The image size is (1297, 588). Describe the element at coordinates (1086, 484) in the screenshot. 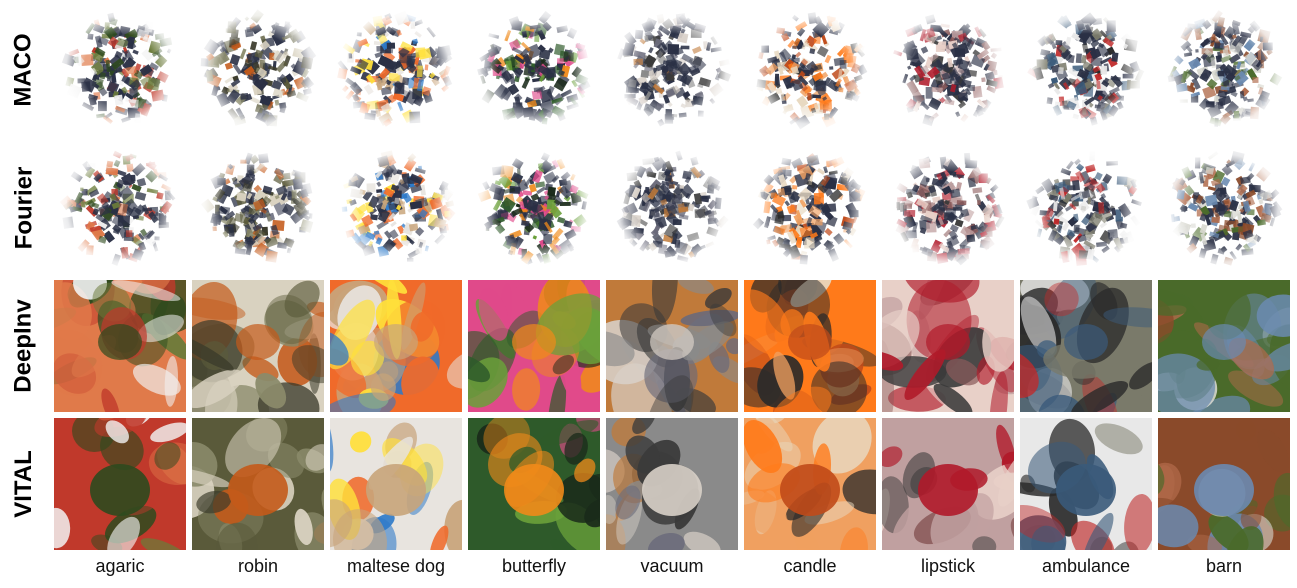

I see `image-vital-ambulance` at that location.